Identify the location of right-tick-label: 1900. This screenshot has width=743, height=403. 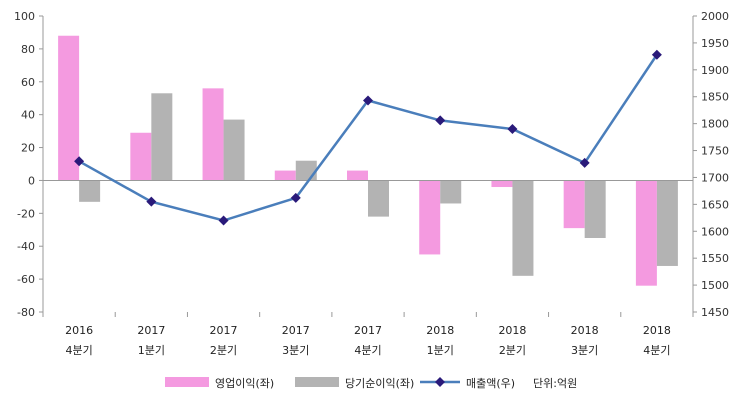
(715, 70).